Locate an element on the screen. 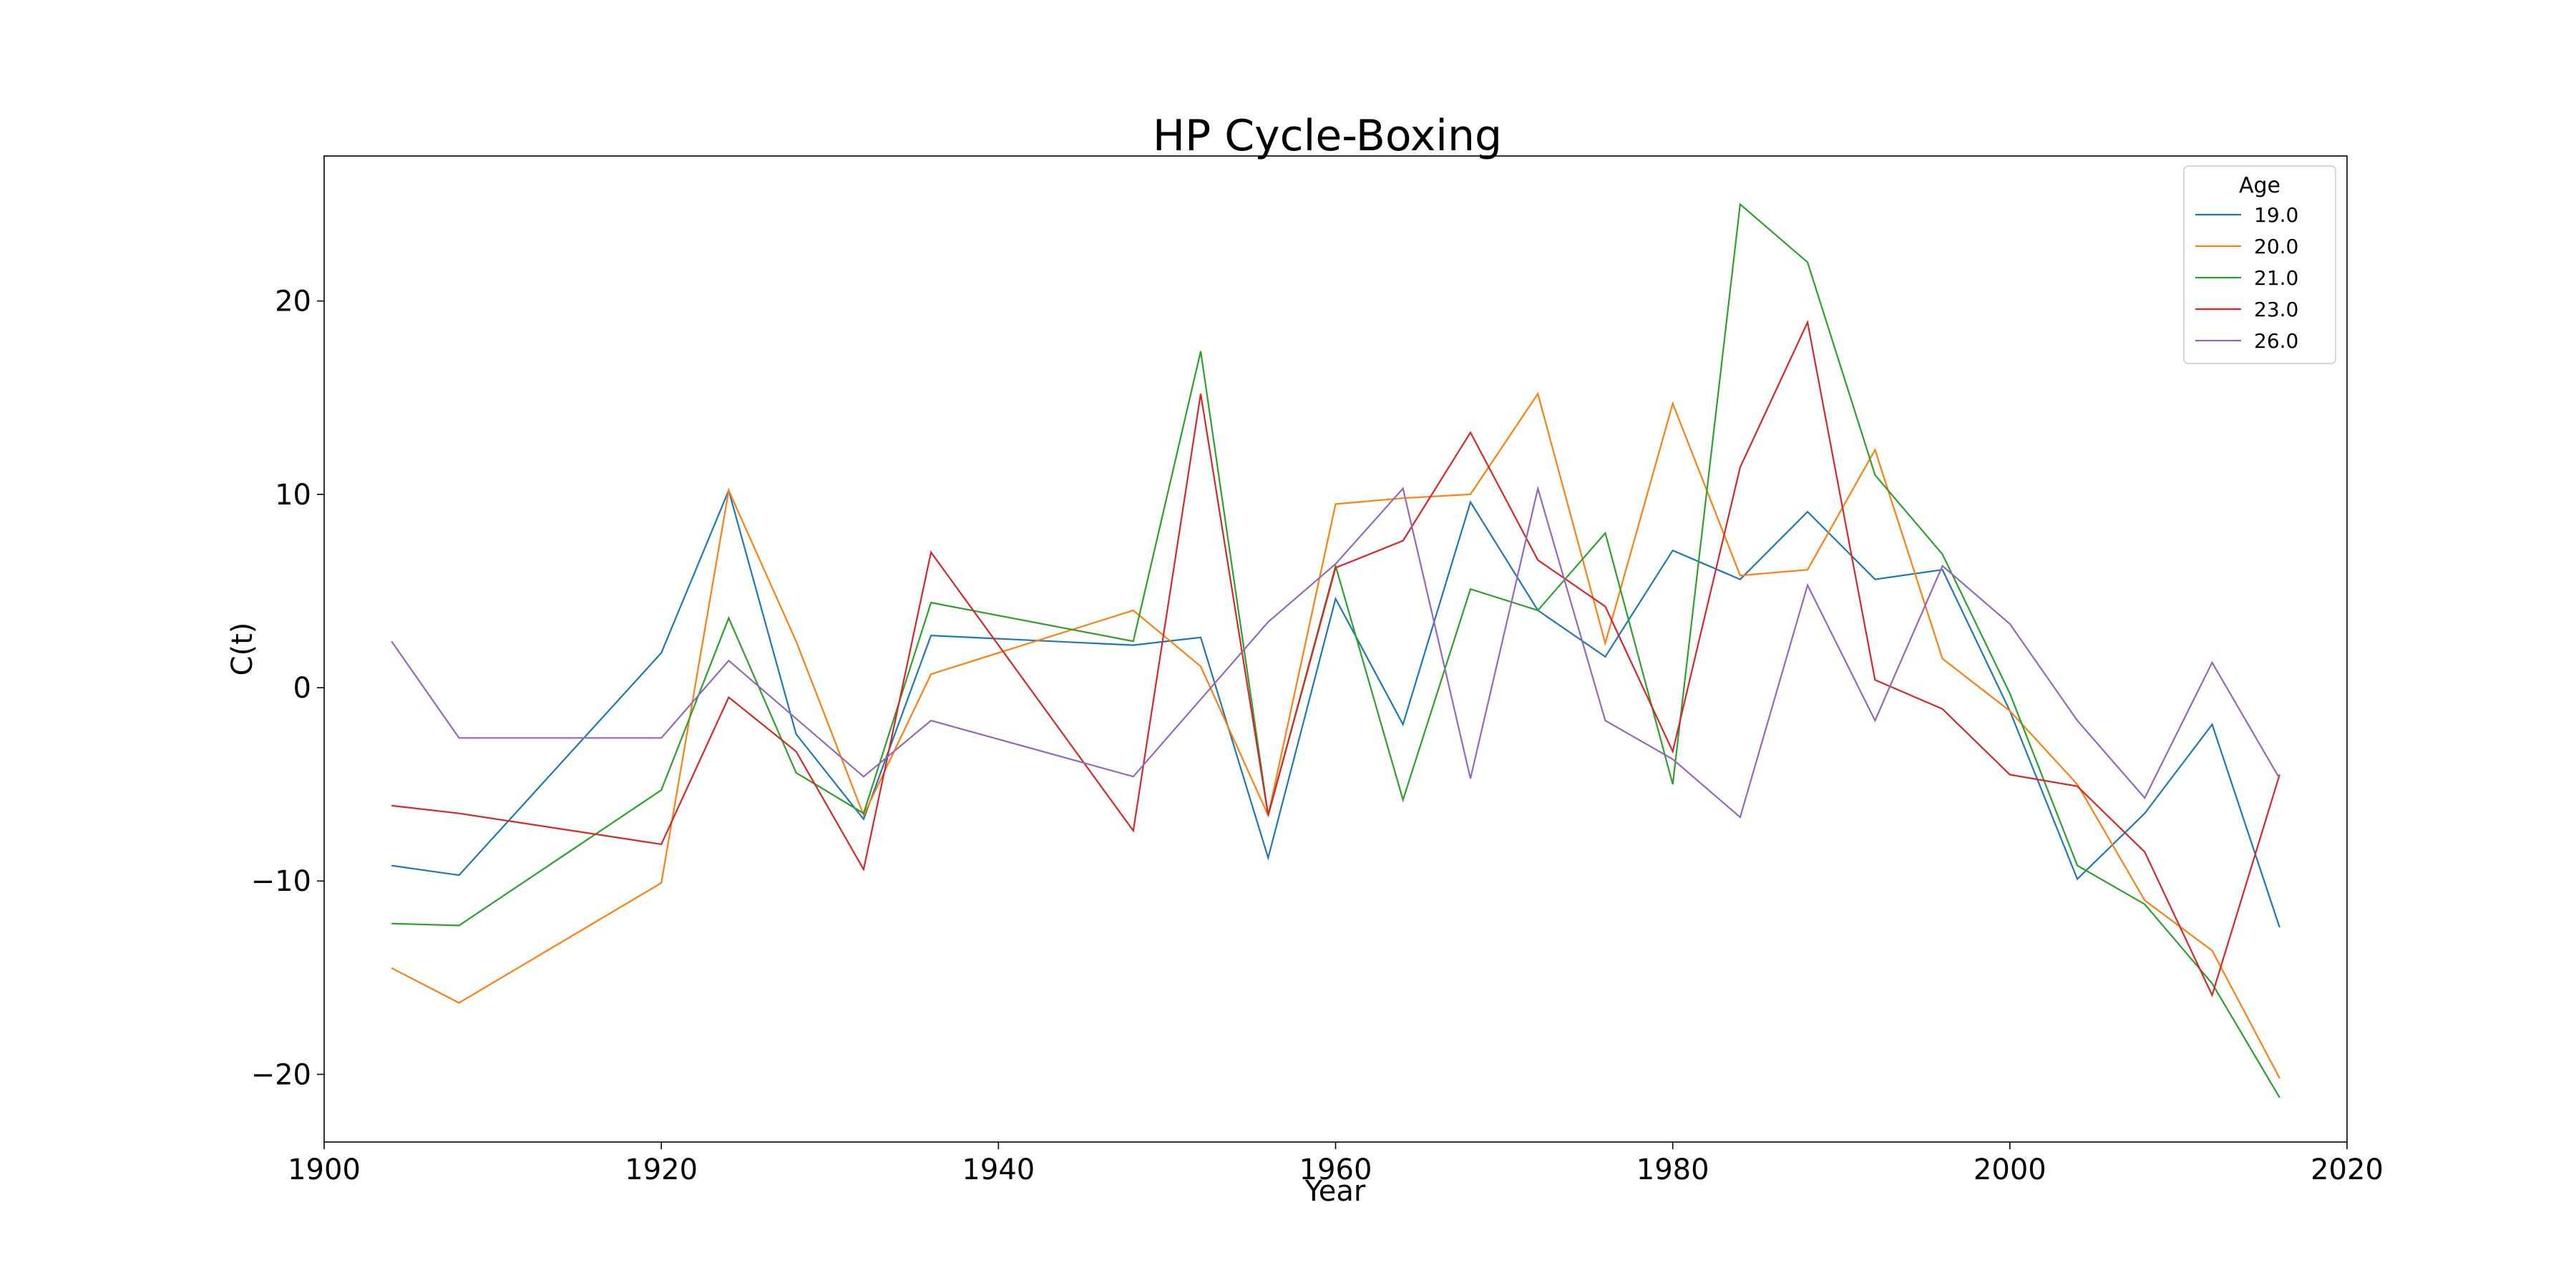 The height and width of the screenshot is (1288, 2576). x-axis: 1900 1920 1940 1960 1980 2000 2020 is located at coordinates (1336, 1164).